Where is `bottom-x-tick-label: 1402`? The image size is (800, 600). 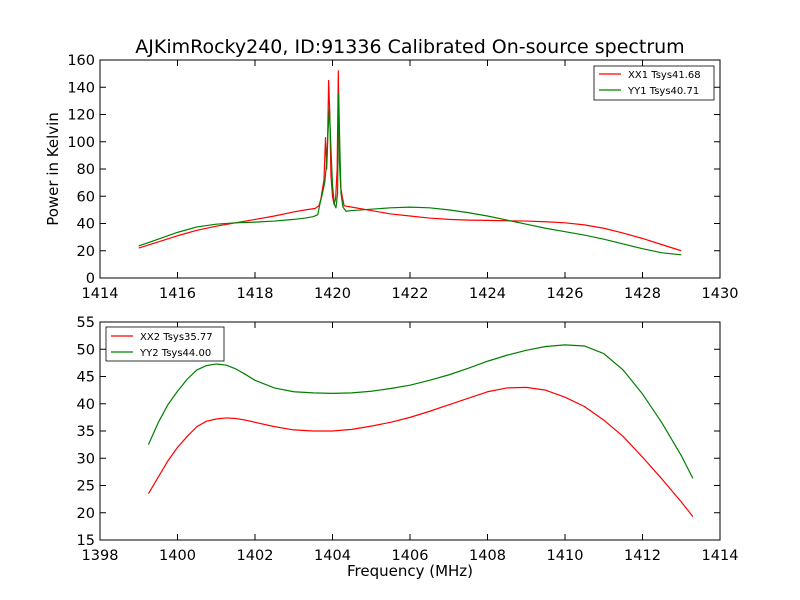
bottom-x-tick-label: 1402 is located at coordinates (255, 556).